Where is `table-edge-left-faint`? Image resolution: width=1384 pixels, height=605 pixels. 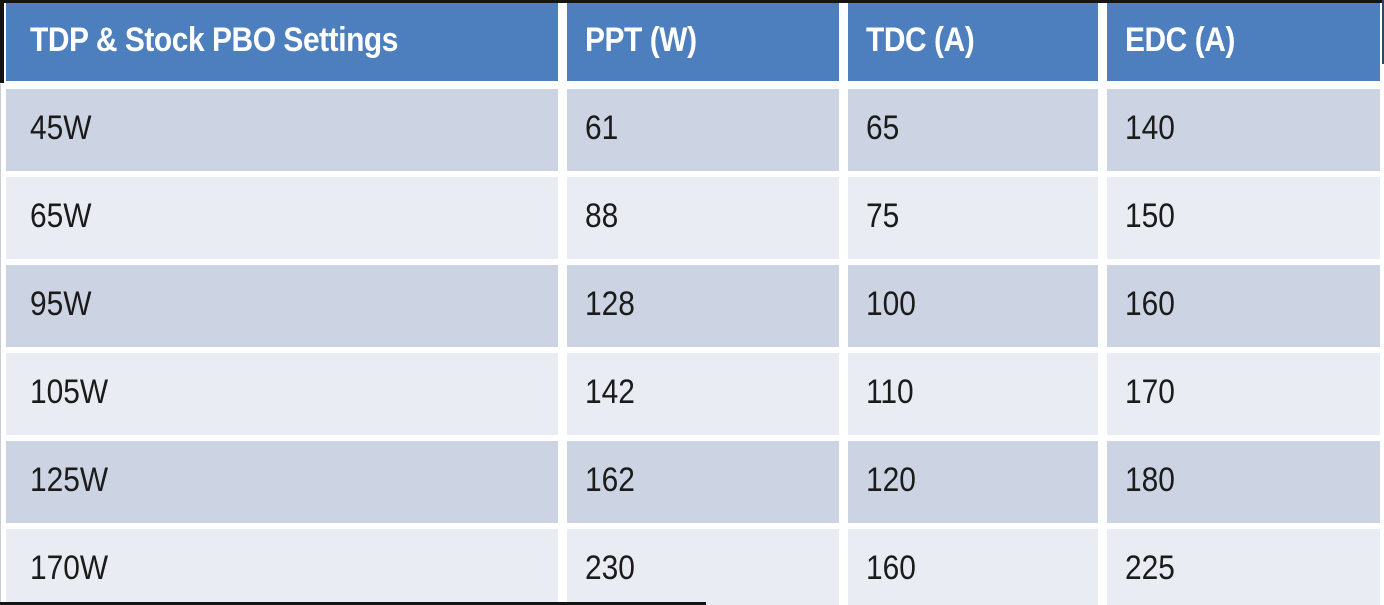
table-edge-left-faint is located at coordinates (0, 343).